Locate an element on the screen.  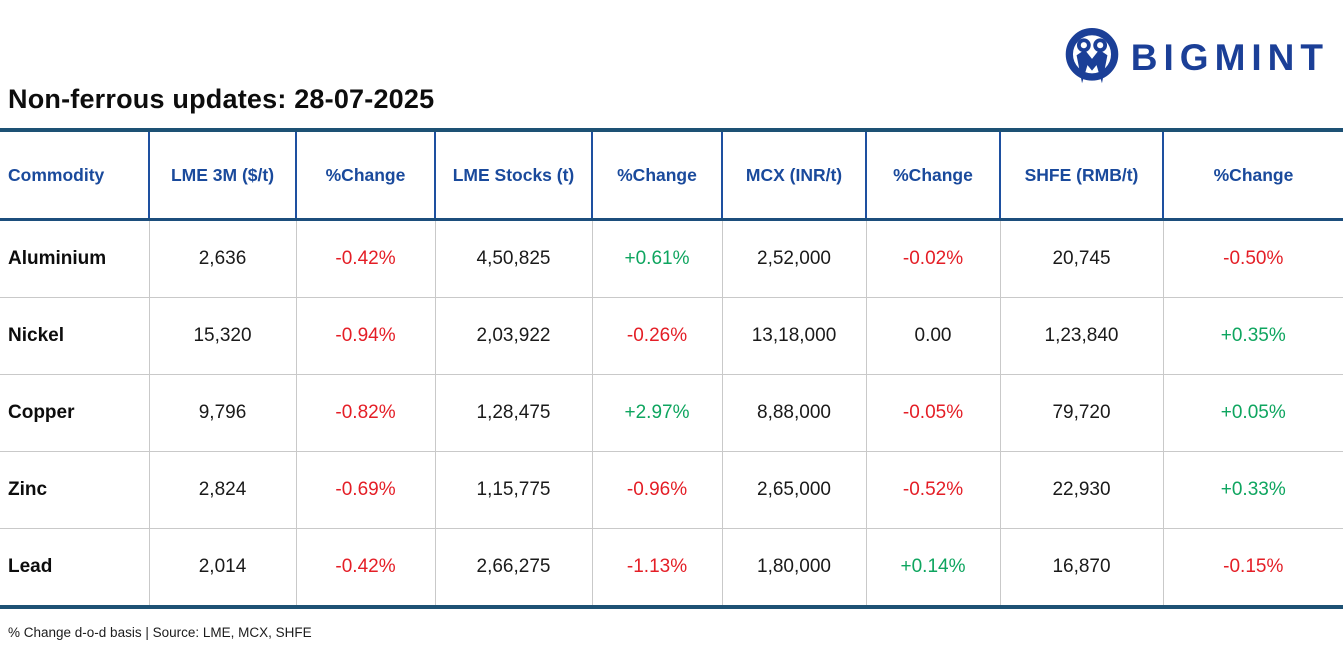
value-cell: 1,23,840 is located at coordinates (1082, 336).